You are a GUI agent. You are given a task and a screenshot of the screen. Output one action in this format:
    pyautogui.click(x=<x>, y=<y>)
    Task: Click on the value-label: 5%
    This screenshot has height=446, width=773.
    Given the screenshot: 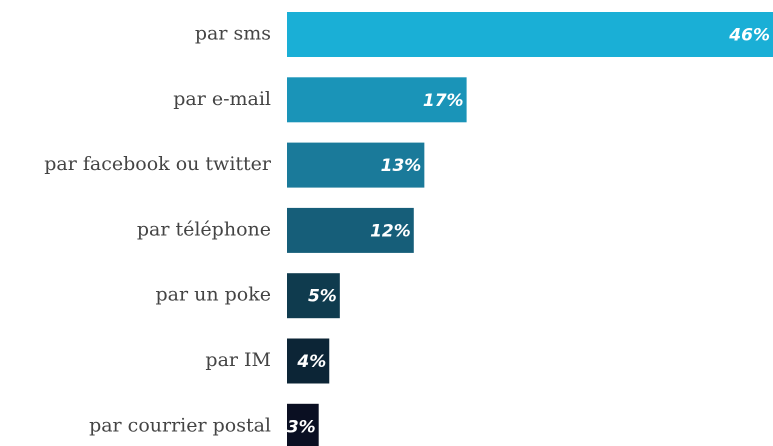 What is the action you would take?
    pyautogui.click(x=322, y=297)
    